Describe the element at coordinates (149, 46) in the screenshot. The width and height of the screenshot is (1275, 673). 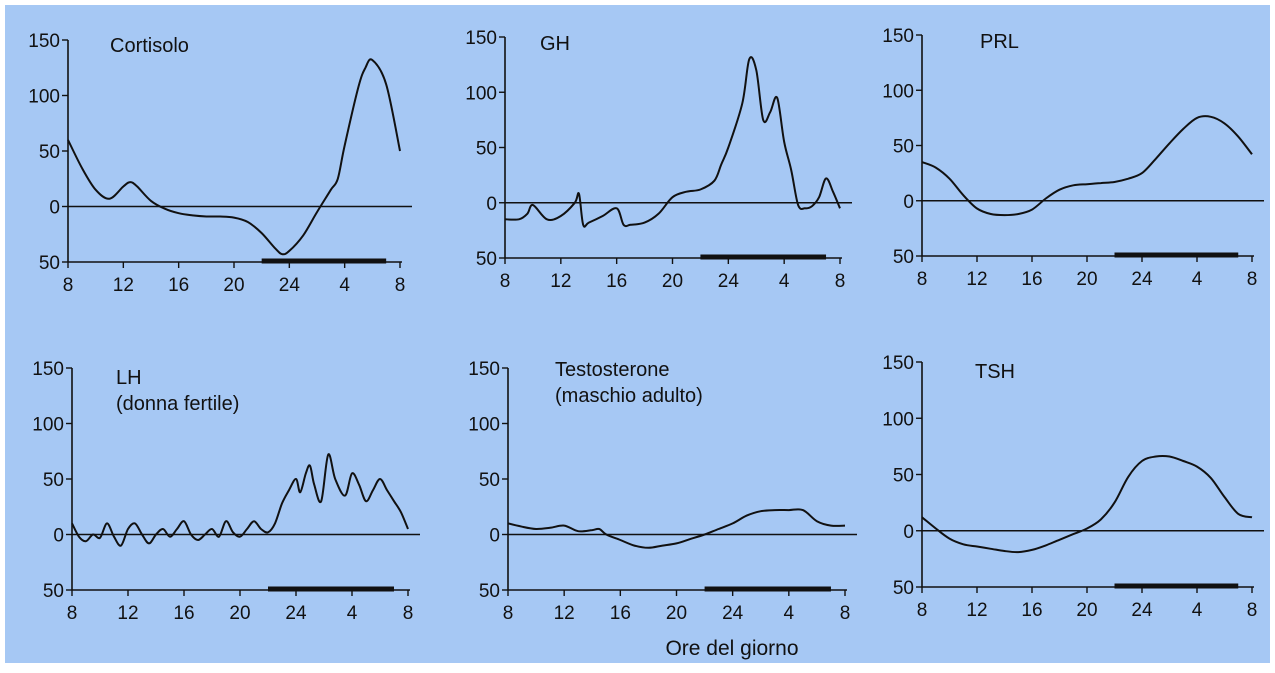
I see `panel-title: Cortisolo` at that location.